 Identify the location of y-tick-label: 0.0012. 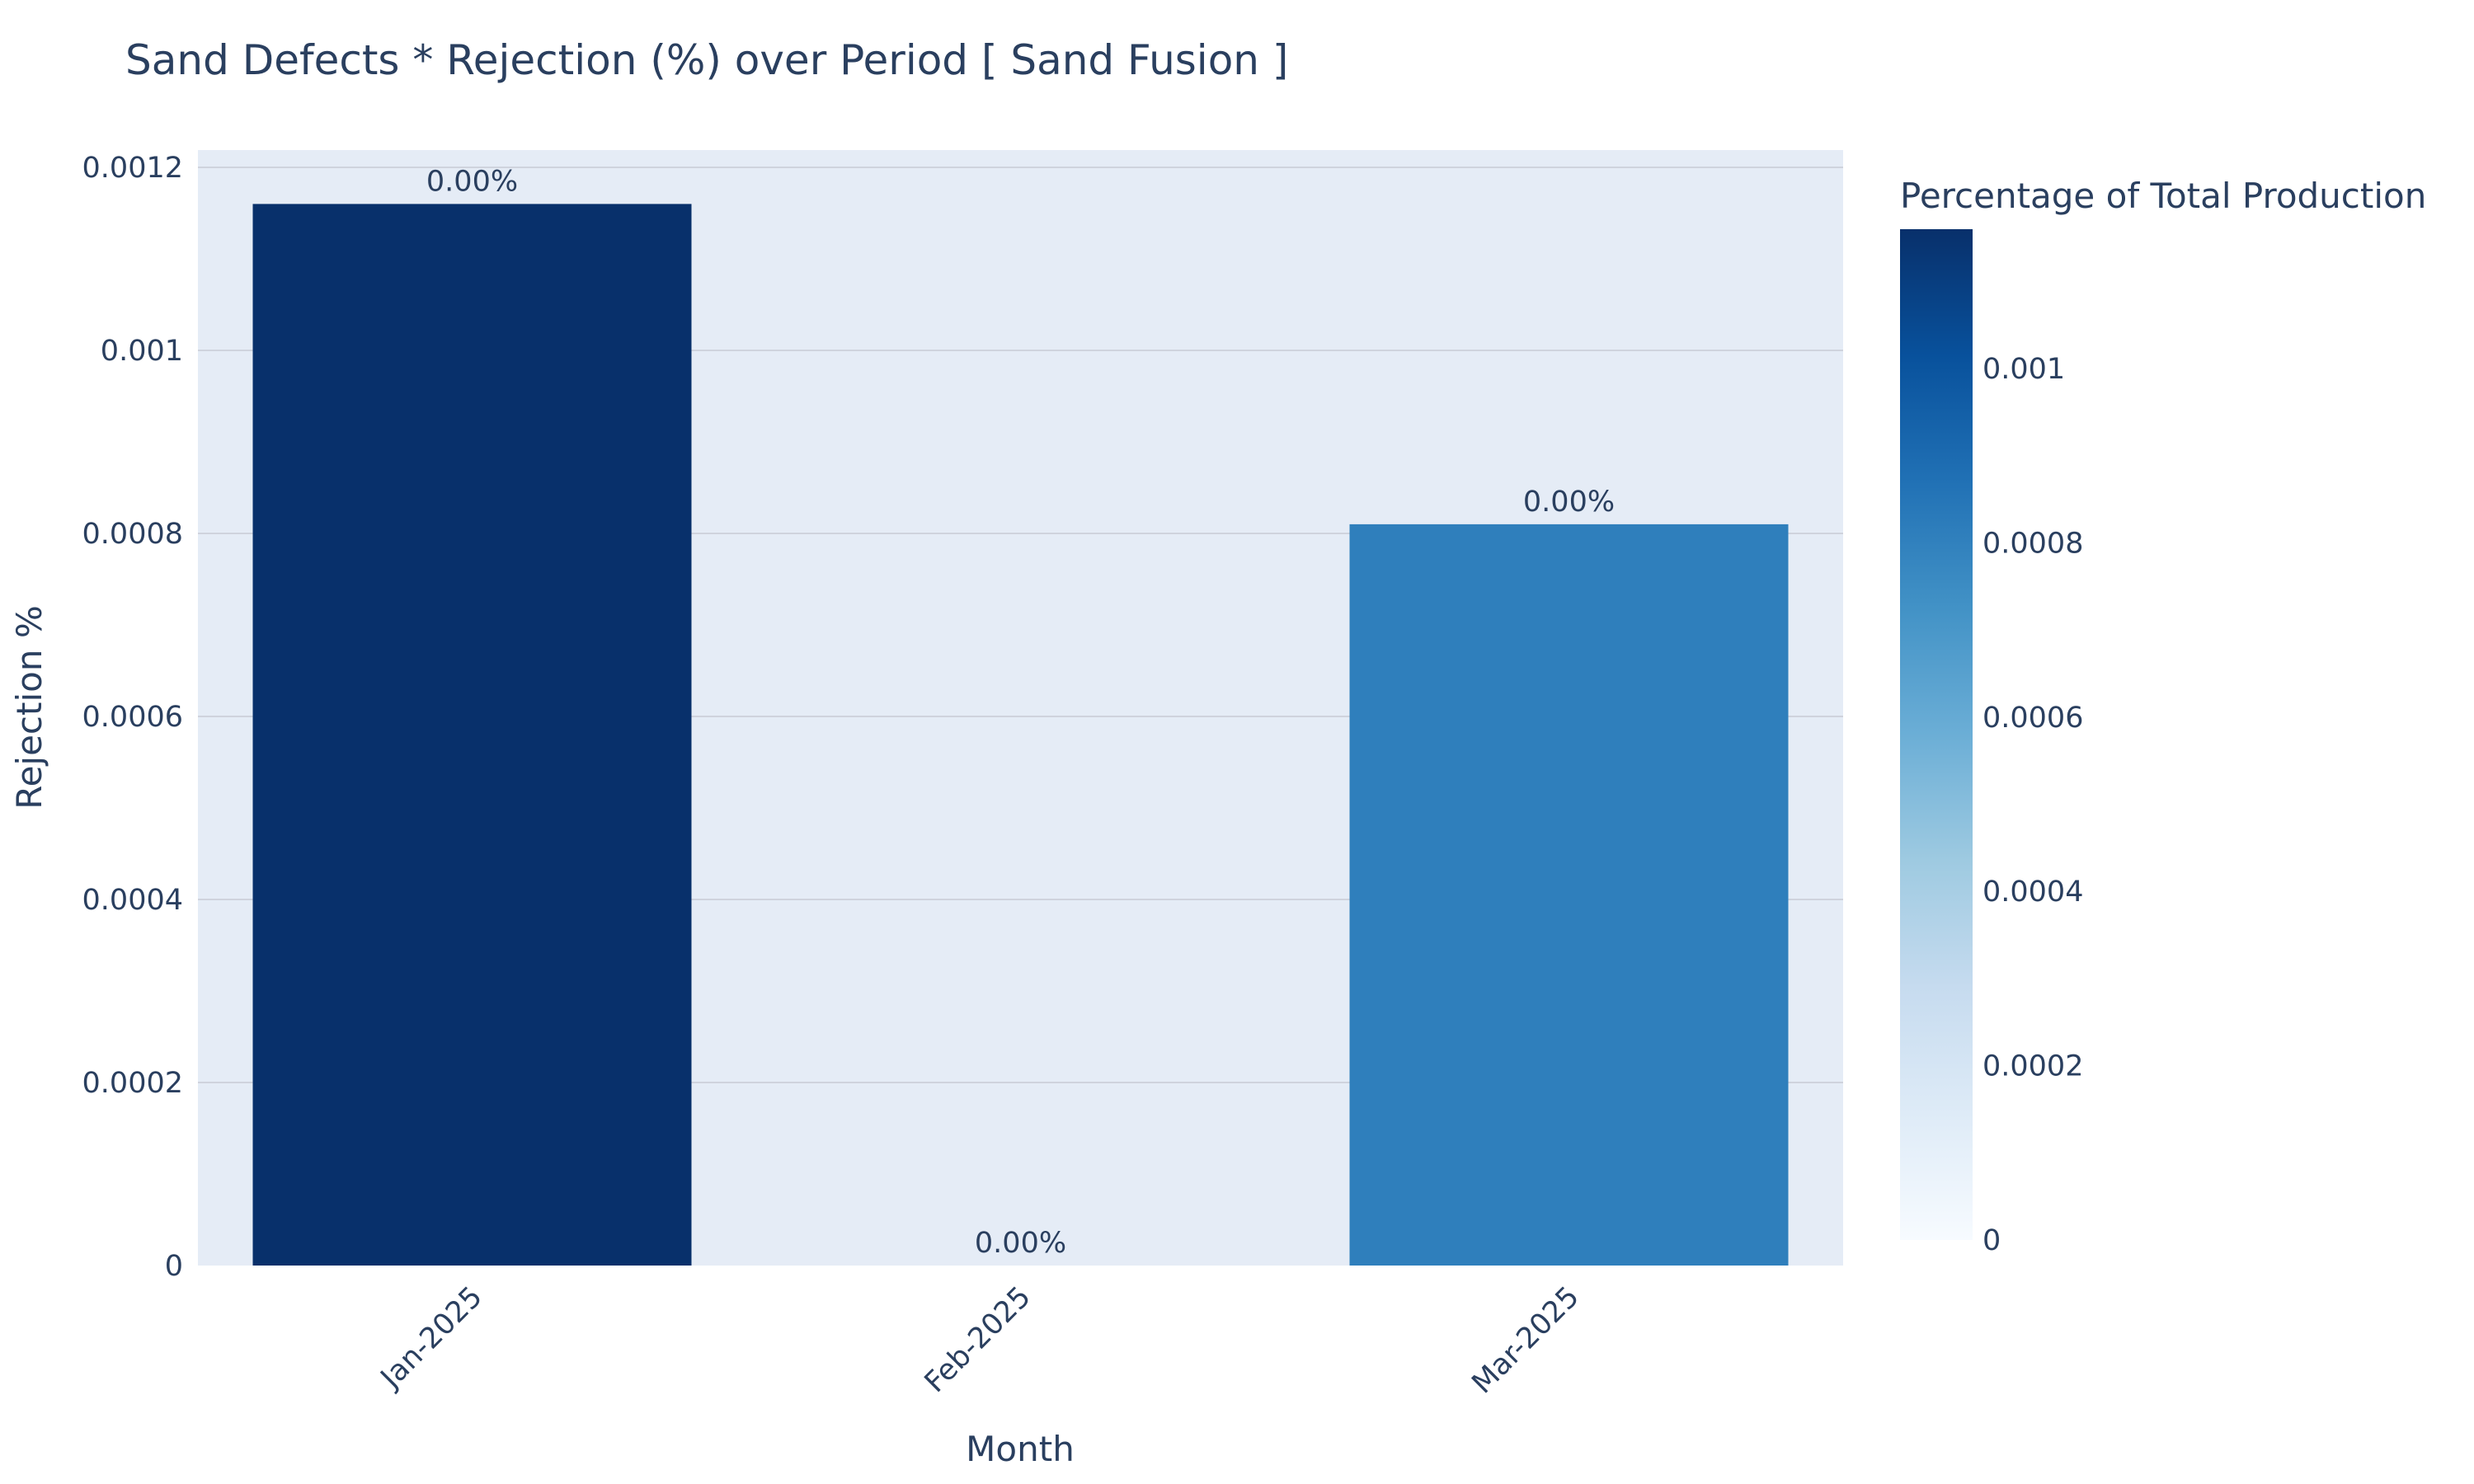
(132, 168).